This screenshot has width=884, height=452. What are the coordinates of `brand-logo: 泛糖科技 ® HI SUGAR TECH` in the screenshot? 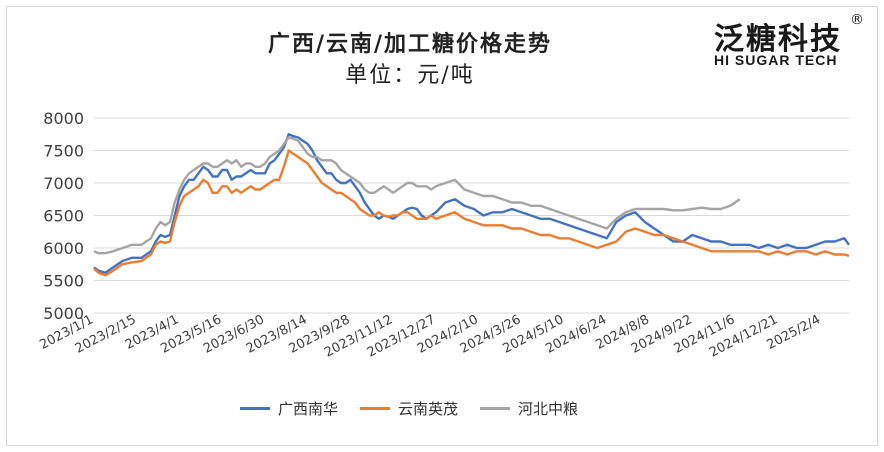 It's located at (794, 42).